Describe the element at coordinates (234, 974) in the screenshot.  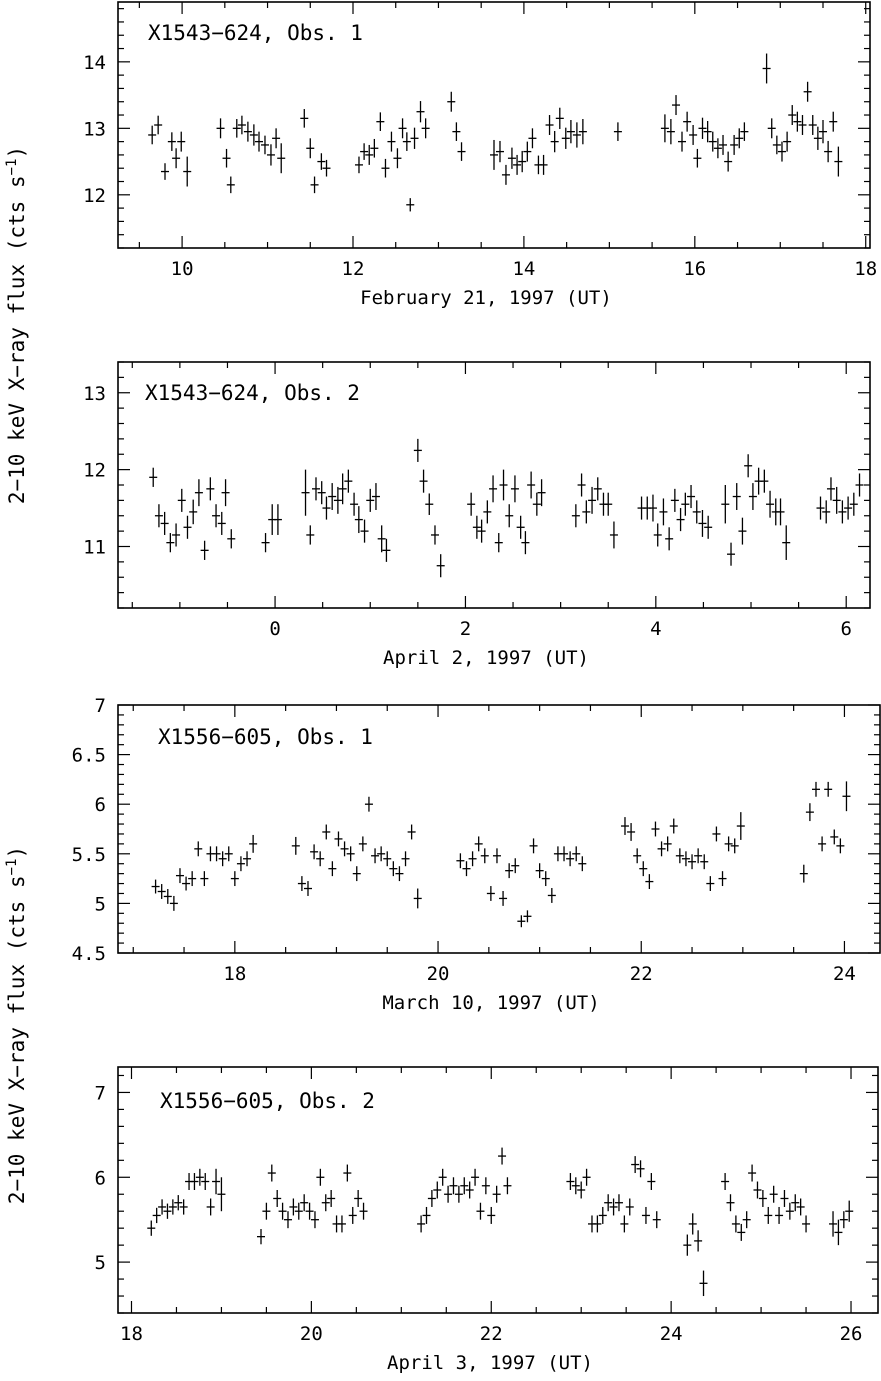
I see `x-tick-label: 18` at that location.